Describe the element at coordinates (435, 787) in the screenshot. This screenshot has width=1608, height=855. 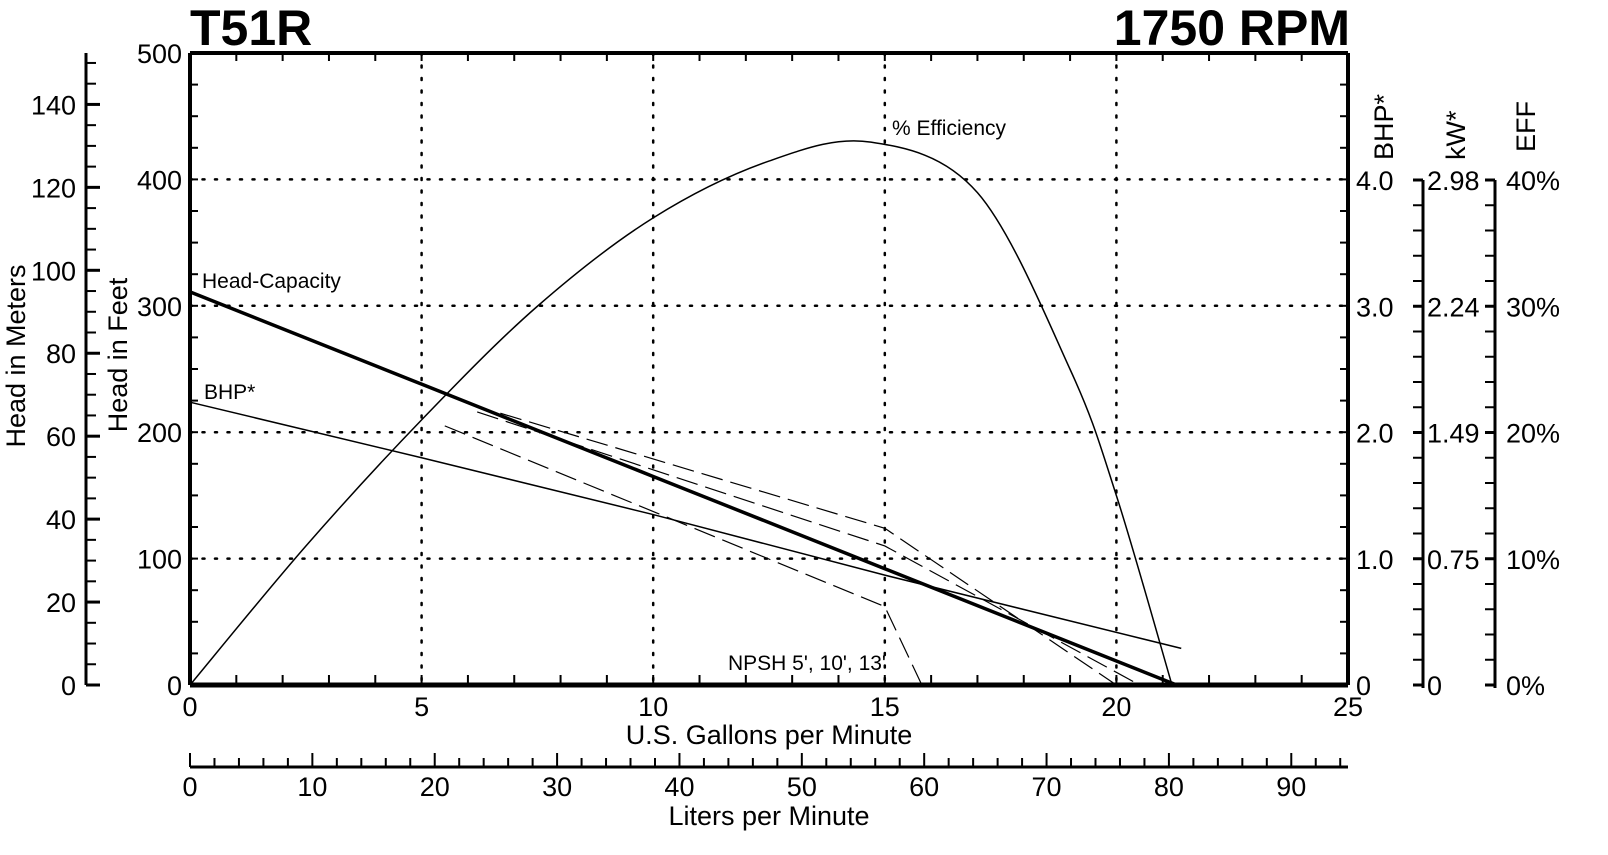
I see `liters-tick-label: 20` at that location.